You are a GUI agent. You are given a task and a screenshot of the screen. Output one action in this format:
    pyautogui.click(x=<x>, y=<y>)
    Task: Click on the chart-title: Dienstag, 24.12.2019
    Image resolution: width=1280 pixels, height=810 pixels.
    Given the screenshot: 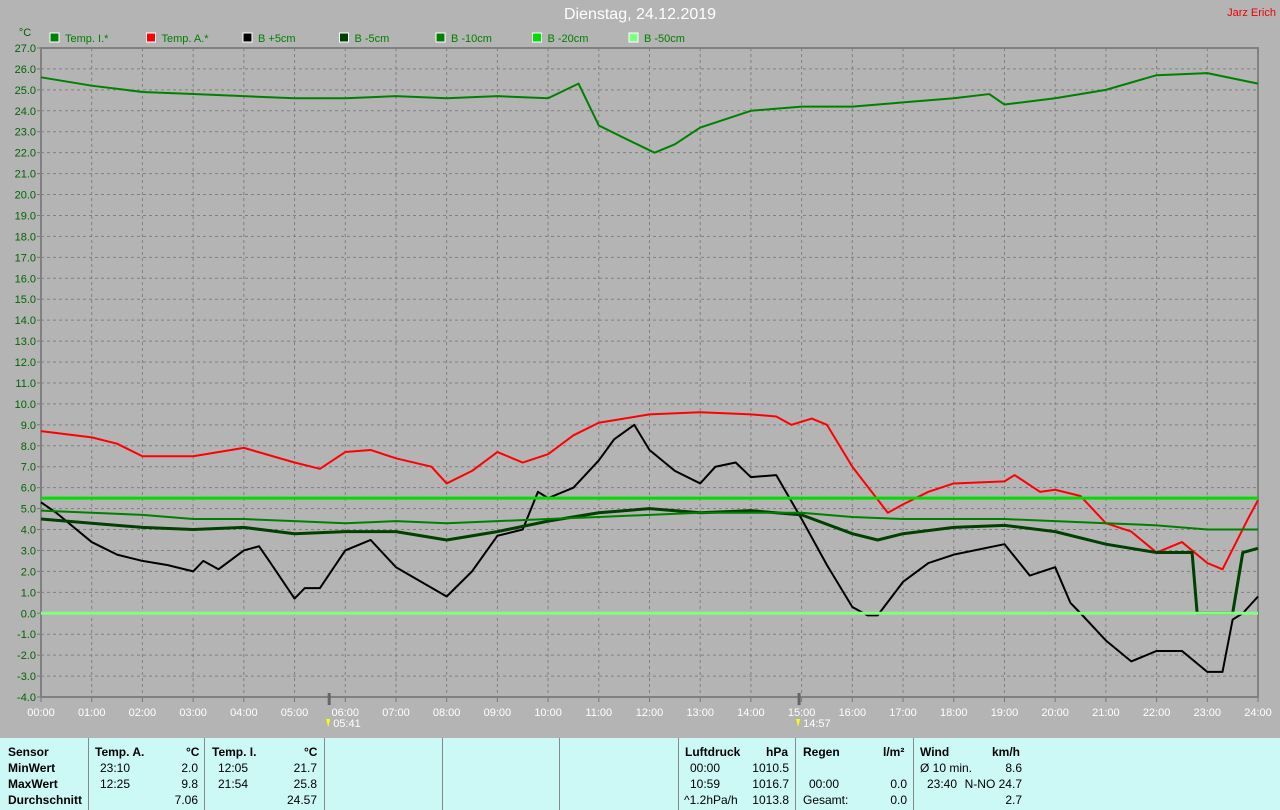 What is the action you would take?
    pyautogui.click(x=640, y=14)
    